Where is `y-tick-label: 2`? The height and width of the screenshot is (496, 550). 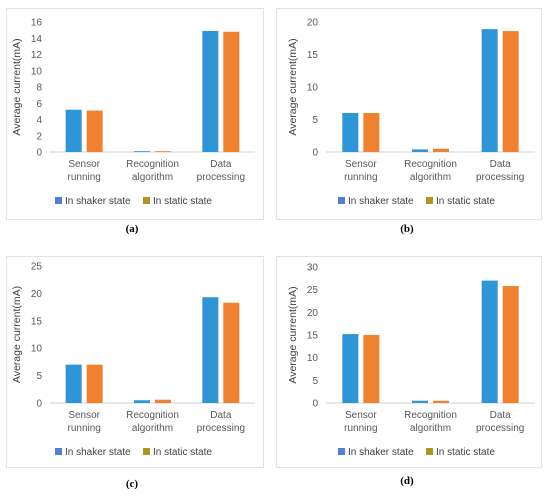 y-tick-label: 2 is located at coordinates (39, 136).